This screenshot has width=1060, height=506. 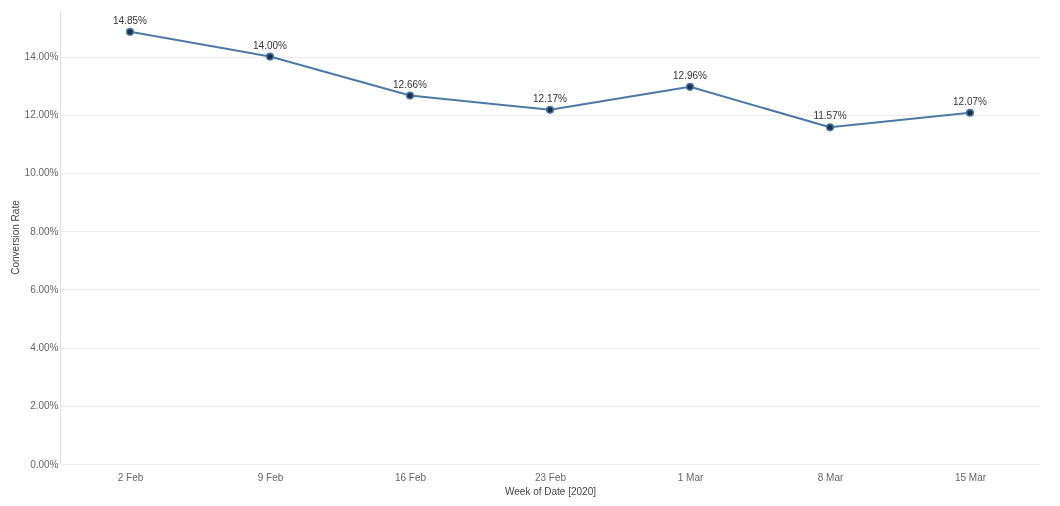 I want to click on text: 12.07%, so click(x=970, y=101).